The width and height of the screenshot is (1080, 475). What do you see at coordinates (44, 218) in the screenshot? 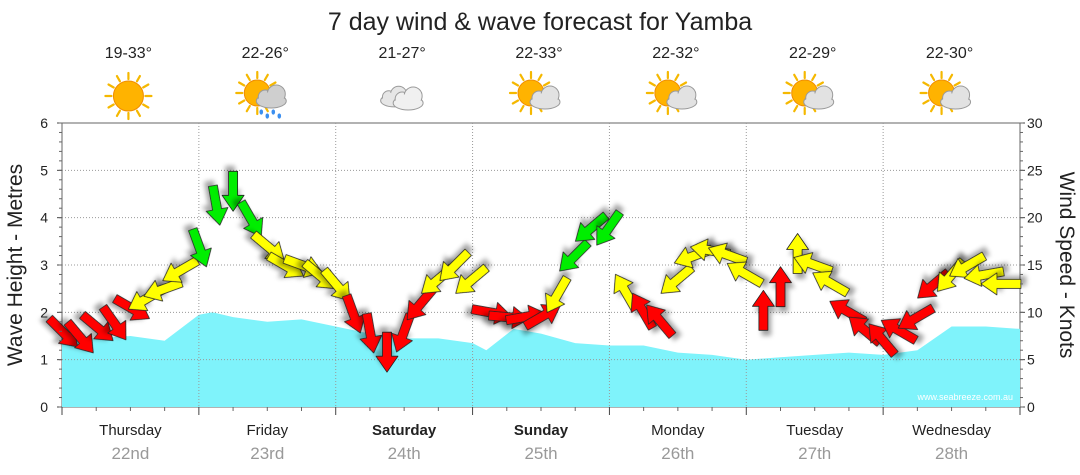
I see `left-tick-label: 4` at bounding box center [44, 218].